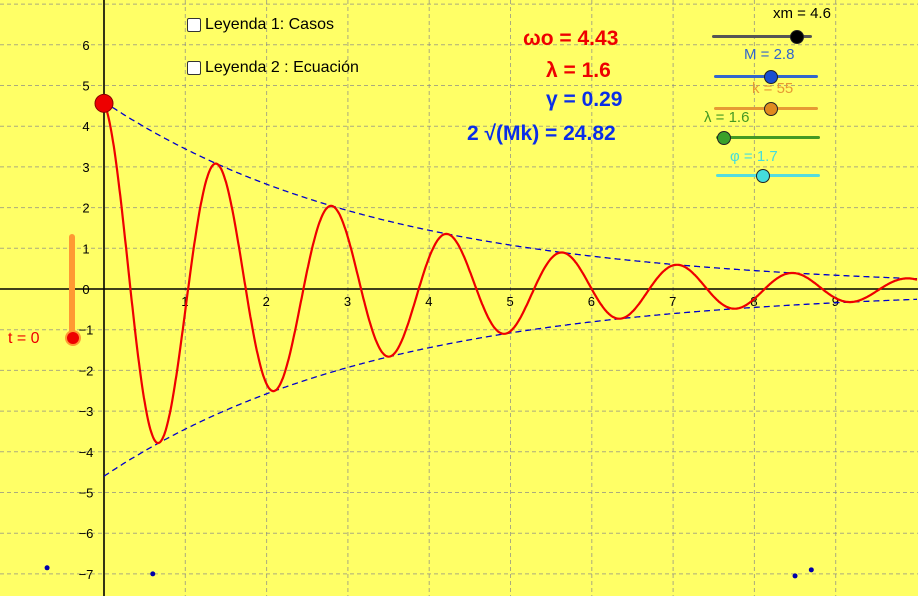  I want to click on x-tick-label: 5, so click(510, 301).